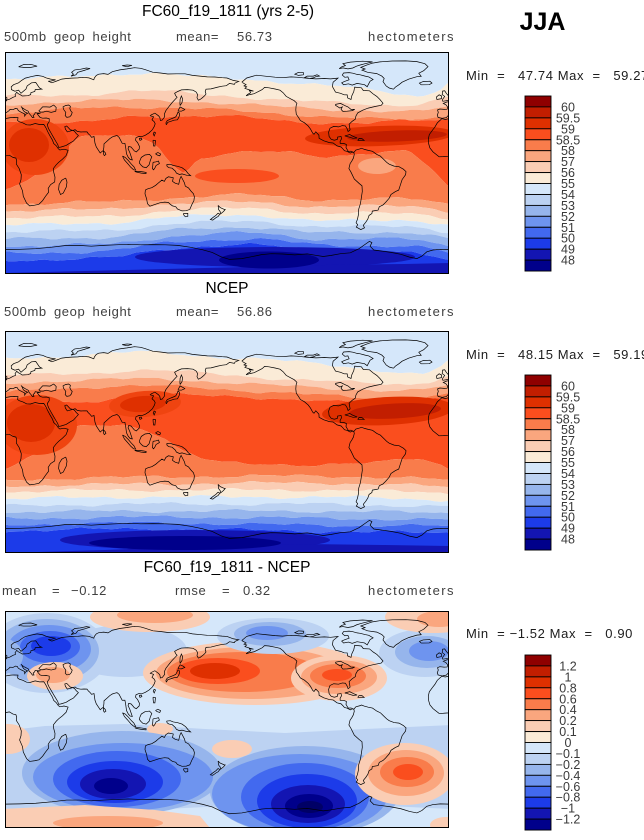 Image resolution: width=644 pixels, height=840 pixels. Describe the element at coordinates (568, 743) in the screenshot. I see `svg-text: 0` at that location.